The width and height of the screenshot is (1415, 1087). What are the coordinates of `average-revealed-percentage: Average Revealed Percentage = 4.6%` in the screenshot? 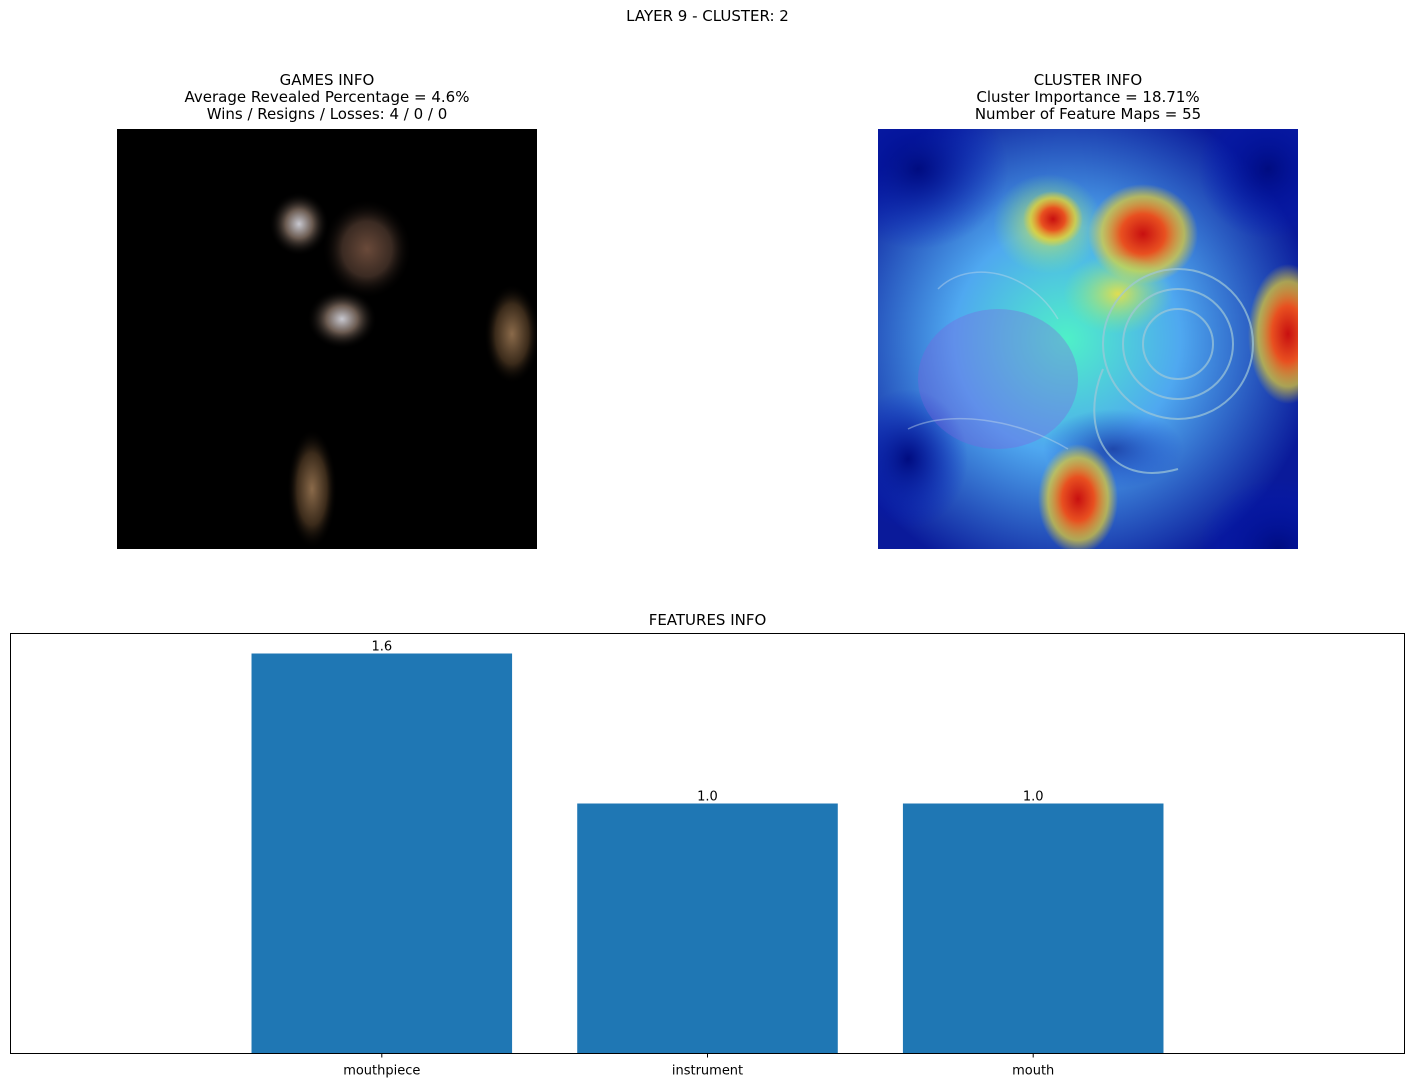 It's located at (327, 97).